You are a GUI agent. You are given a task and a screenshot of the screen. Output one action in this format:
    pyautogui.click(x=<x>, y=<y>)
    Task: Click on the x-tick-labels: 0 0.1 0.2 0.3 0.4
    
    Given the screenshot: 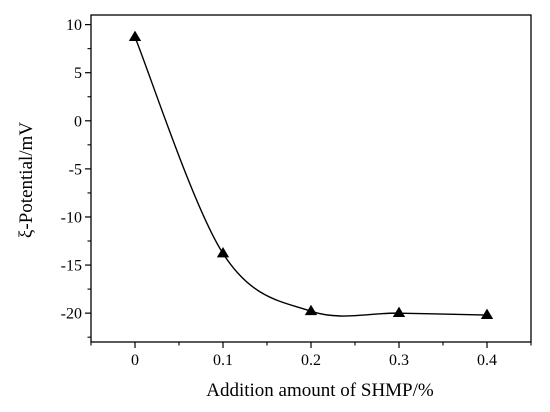 What is the action you would take?
    pyautogui.click(x=314, y=360)
    